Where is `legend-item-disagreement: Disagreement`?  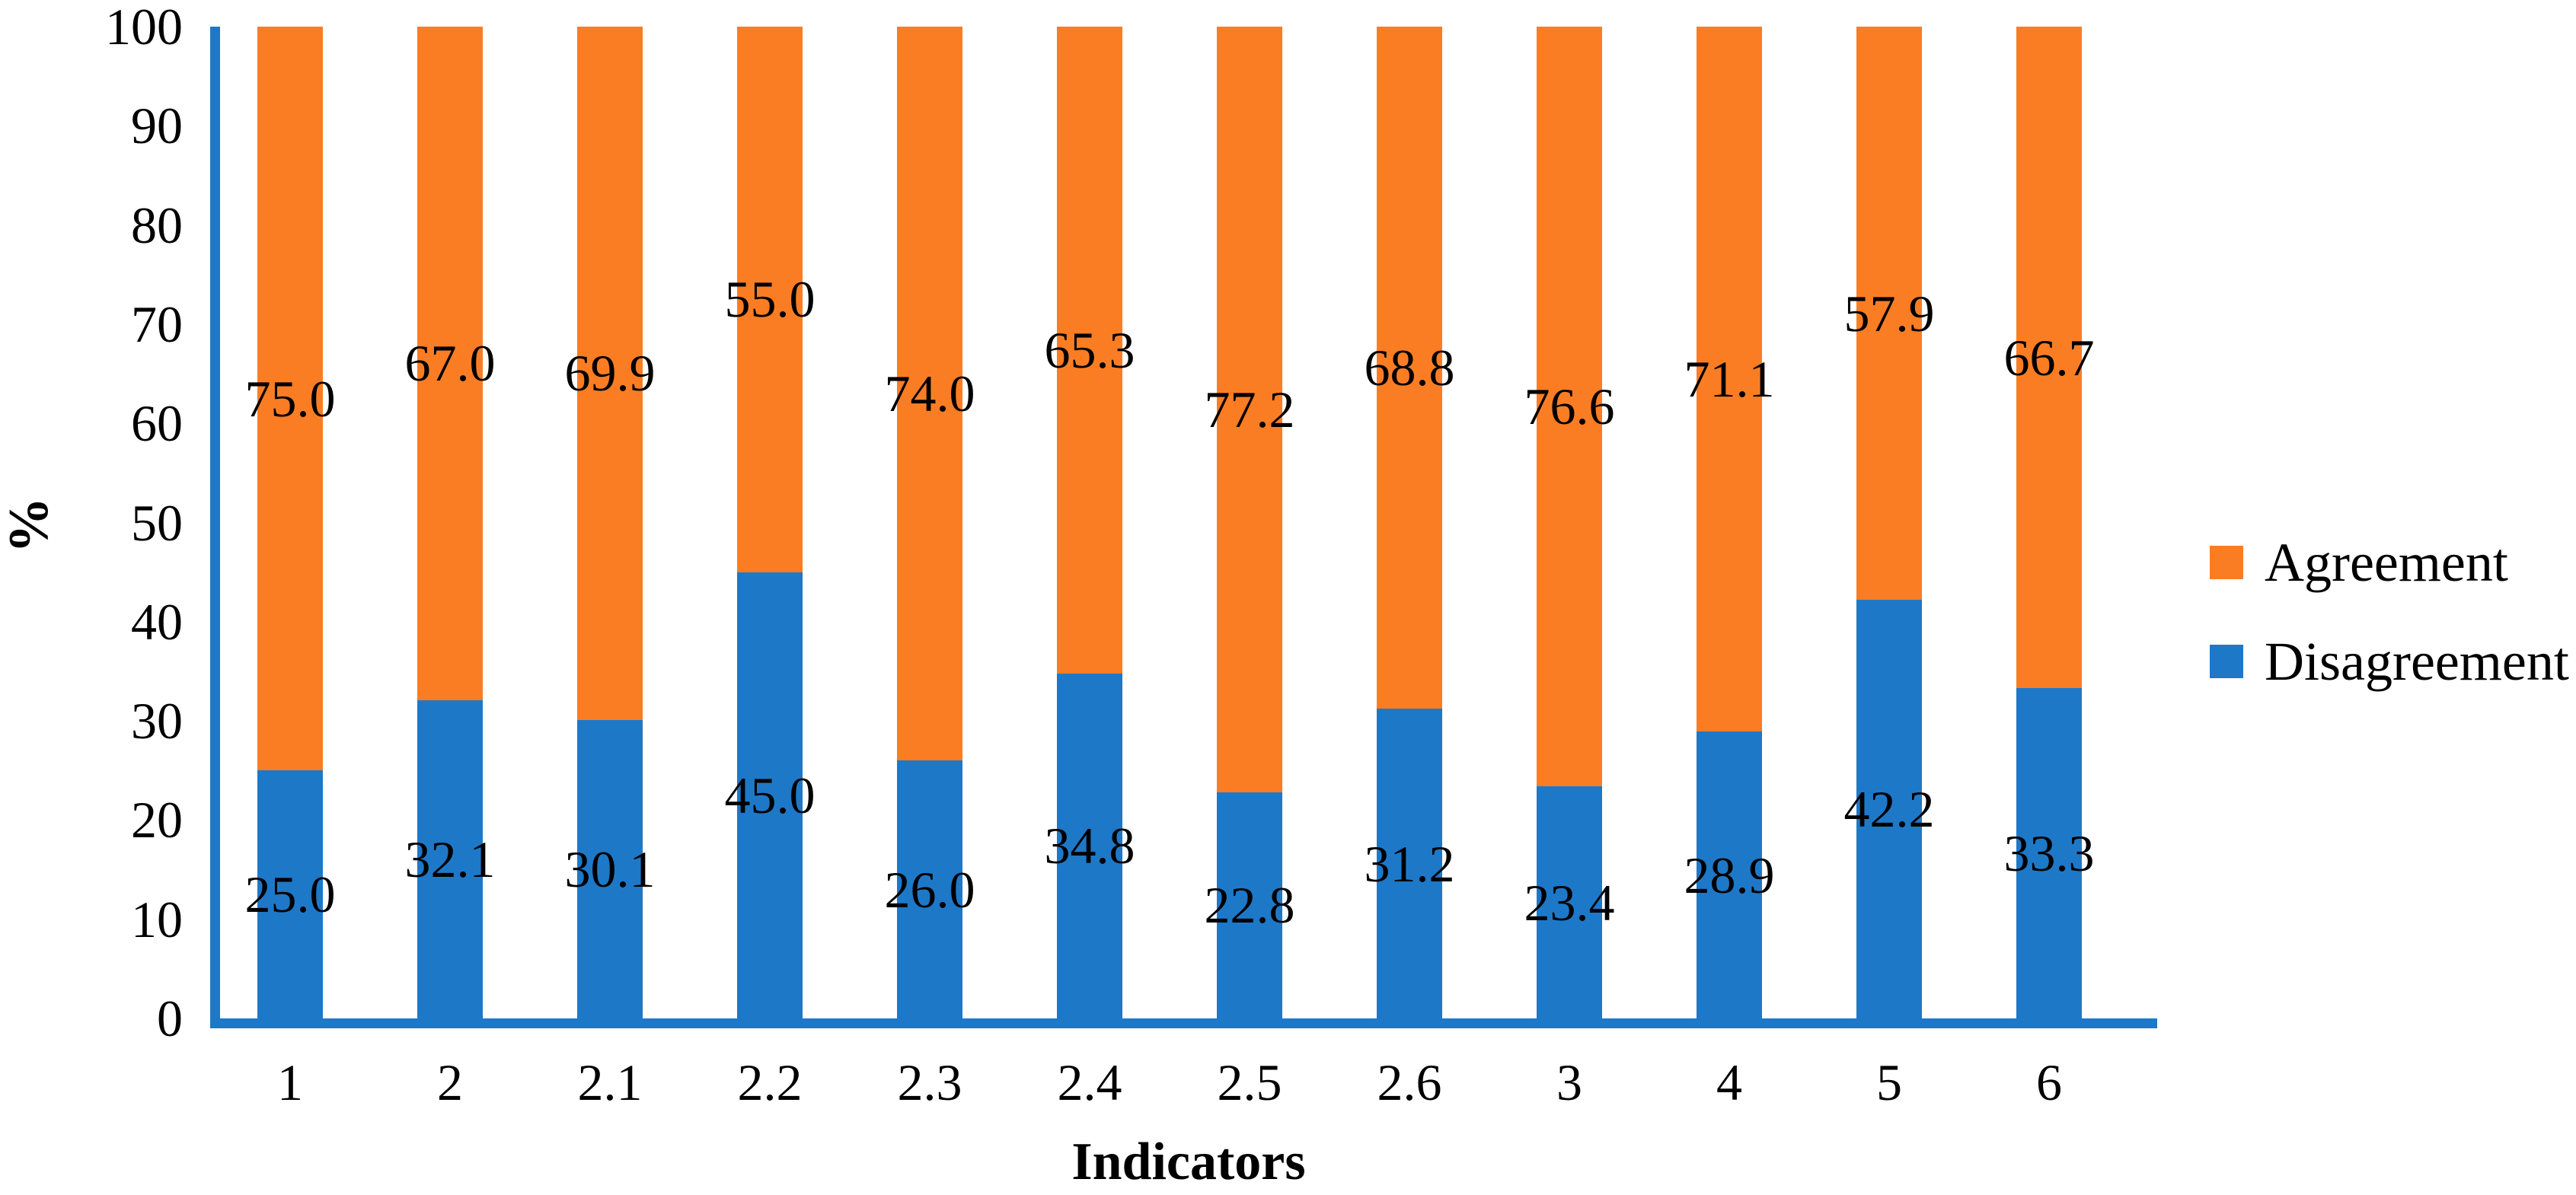 legend-item-disagreement: Disagreement is located at coordinates (2389, 661).